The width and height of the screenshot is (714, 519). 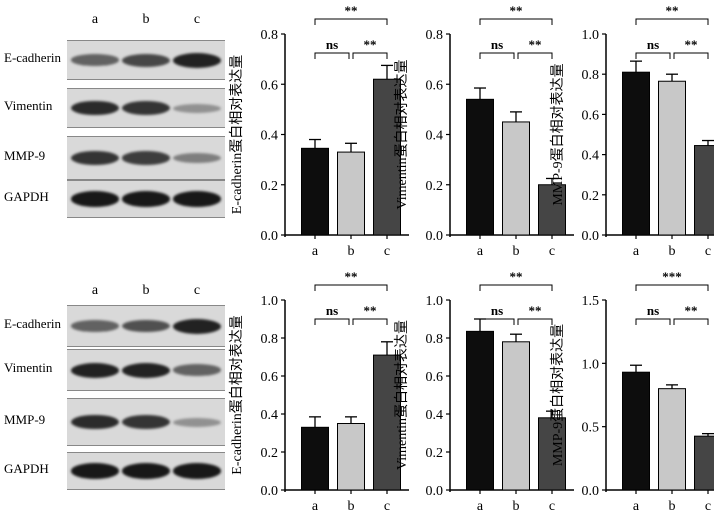 I want to click on blot-protein-label: E-cadherin, so click(x=33, y=323).